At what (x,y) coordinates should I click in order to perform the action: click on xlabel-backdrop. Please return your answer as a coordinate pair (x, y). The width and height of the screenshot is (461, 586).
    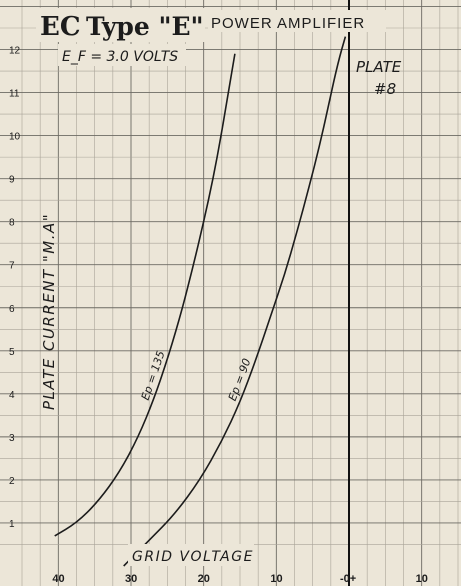
    Looking at the image, I should click on (191, 555).